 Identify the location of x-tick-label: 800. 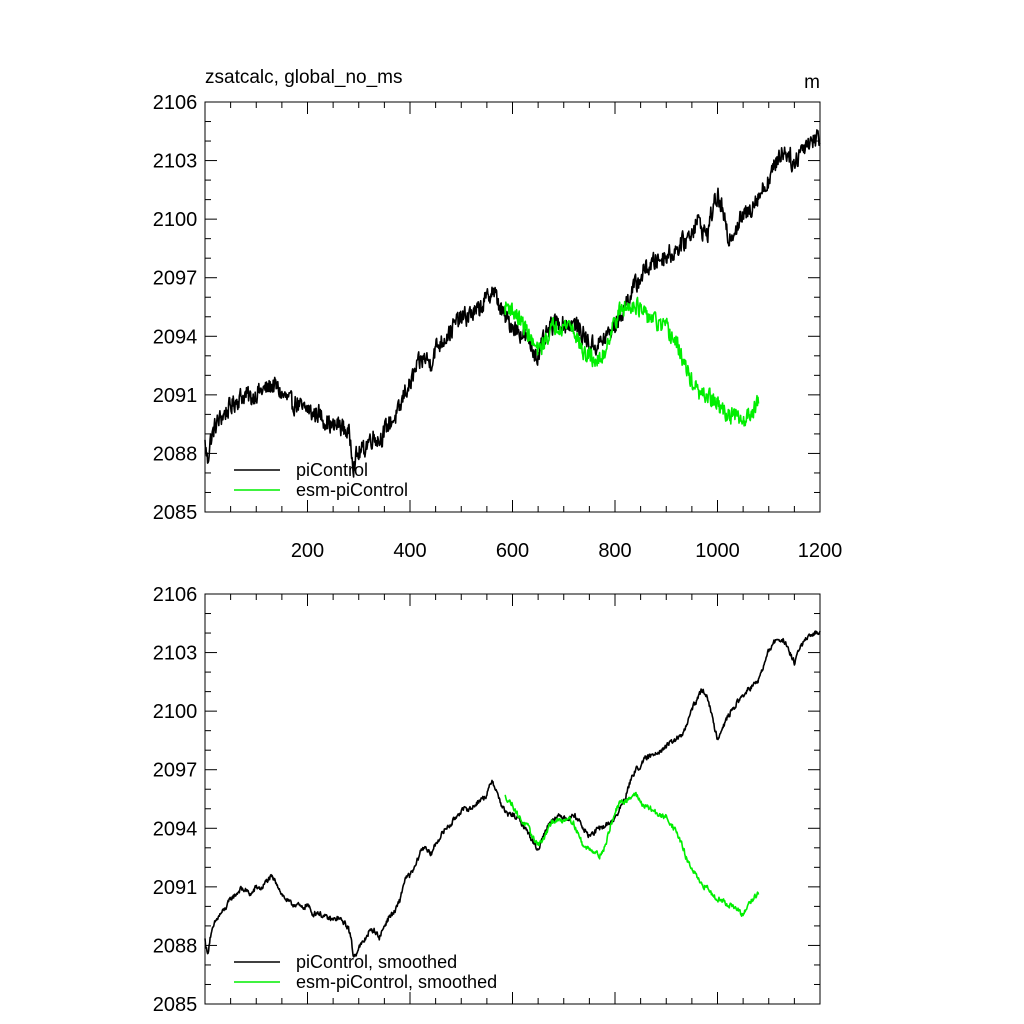
(614, 551).